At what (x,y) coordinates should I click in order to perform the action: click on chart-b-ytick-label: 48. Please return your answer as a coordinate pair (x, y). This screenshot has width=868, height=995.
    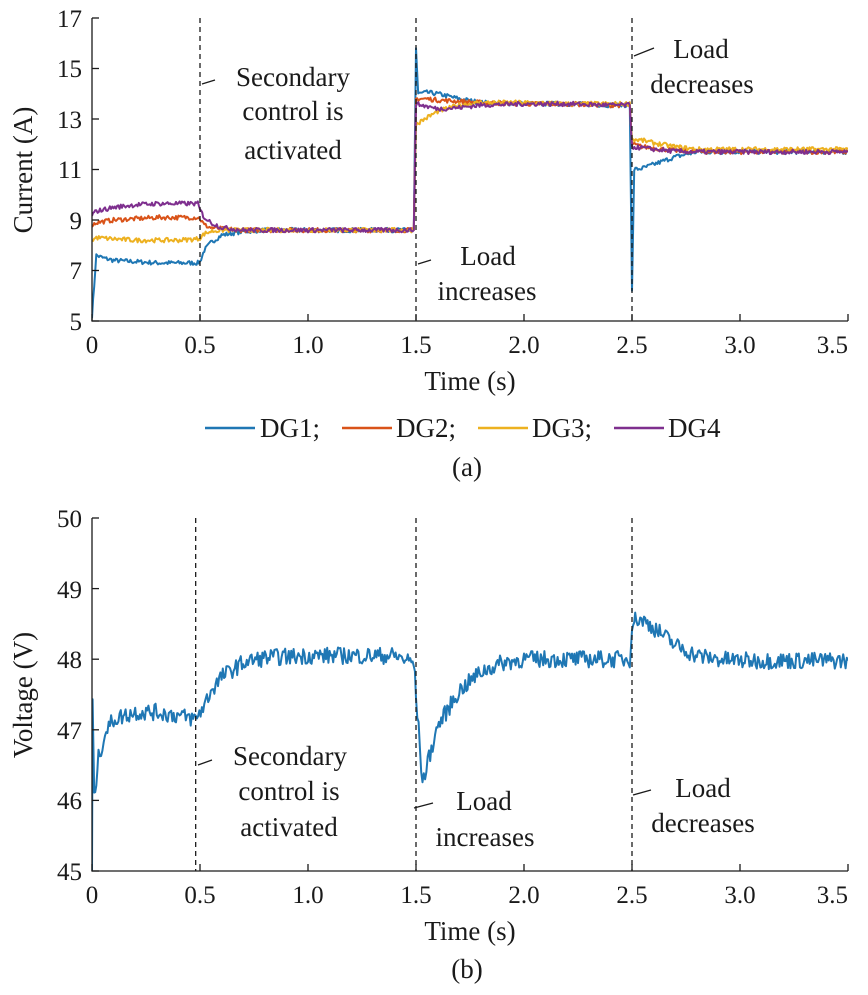
    Looking at the image, I should click on (69, 660).